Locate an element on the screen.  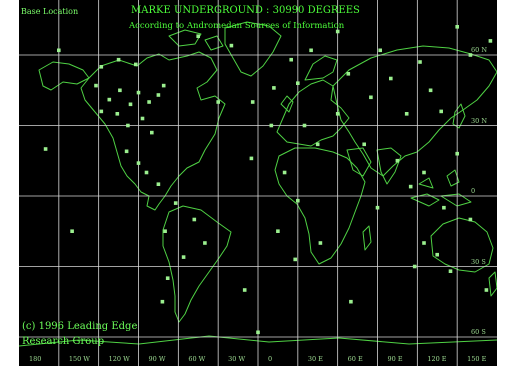
coastline-north-america is located at coordinates (153, 131).